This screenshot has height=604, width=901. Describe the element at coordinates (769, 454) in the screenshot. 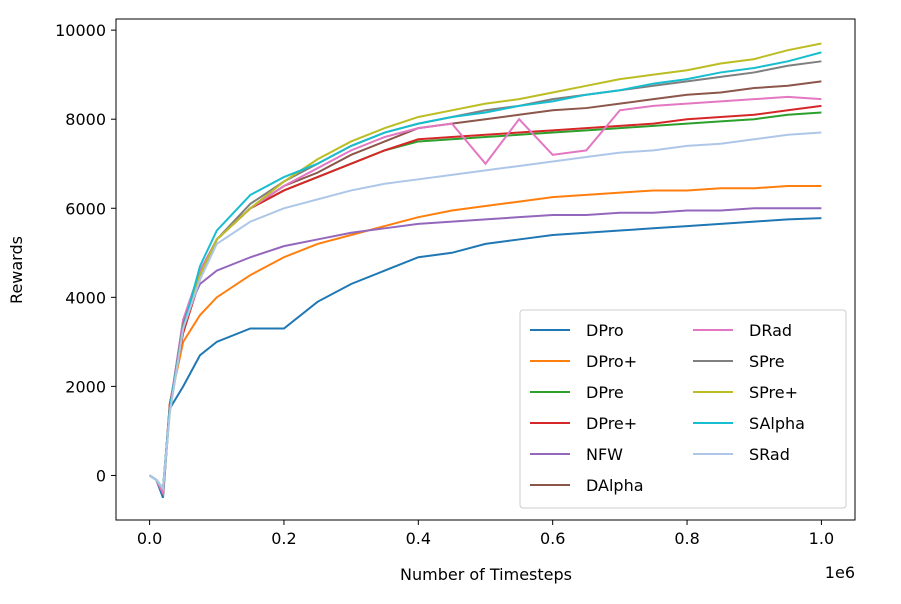

I see `legend-label: SRad` at that location.